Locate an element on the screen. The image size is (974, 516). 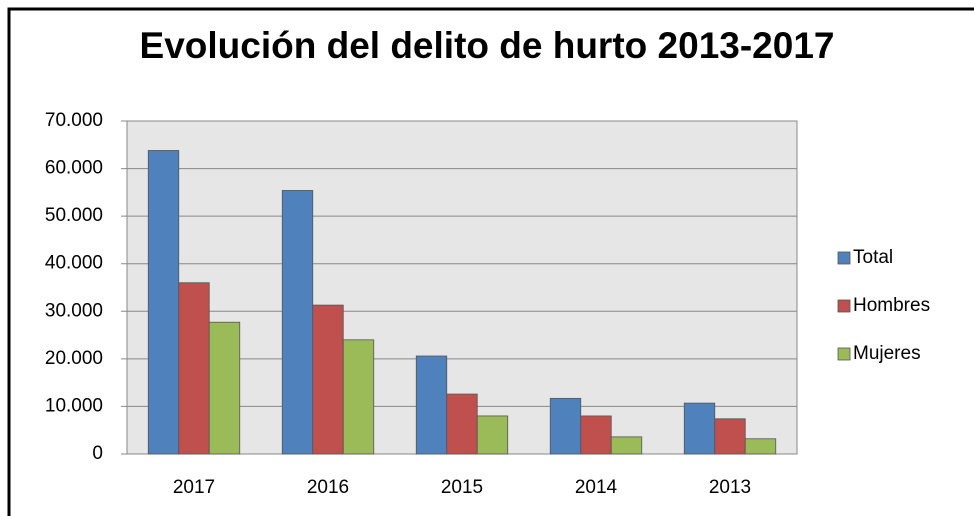
y-tick-label: 40.000 is located at coordinates (74, 263).